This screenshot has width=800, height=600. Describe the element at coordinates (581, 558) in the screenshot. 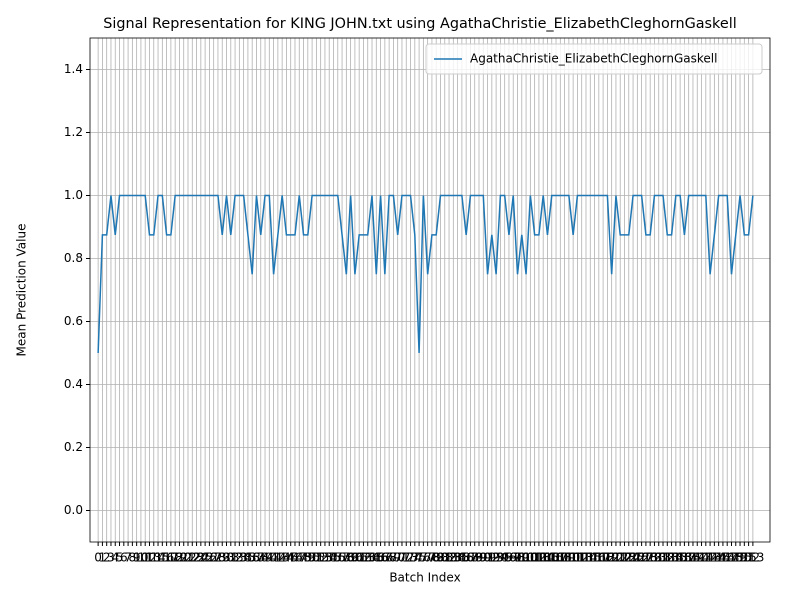

I see `x-tick-label: 113` at that location.